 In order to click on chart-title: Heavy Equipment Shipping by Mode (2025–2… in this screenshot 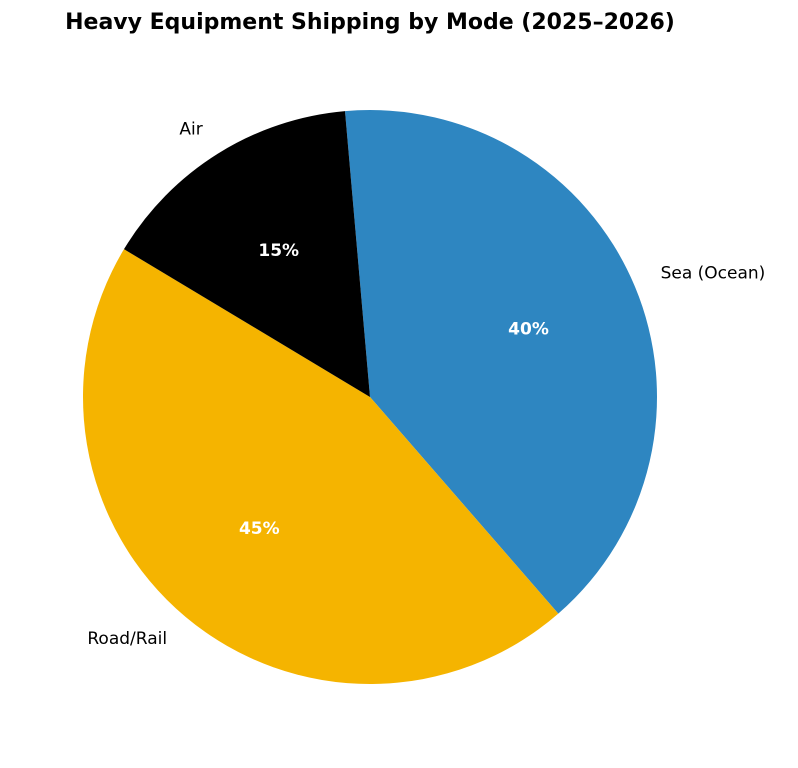, I will do `click(370, 22)`.